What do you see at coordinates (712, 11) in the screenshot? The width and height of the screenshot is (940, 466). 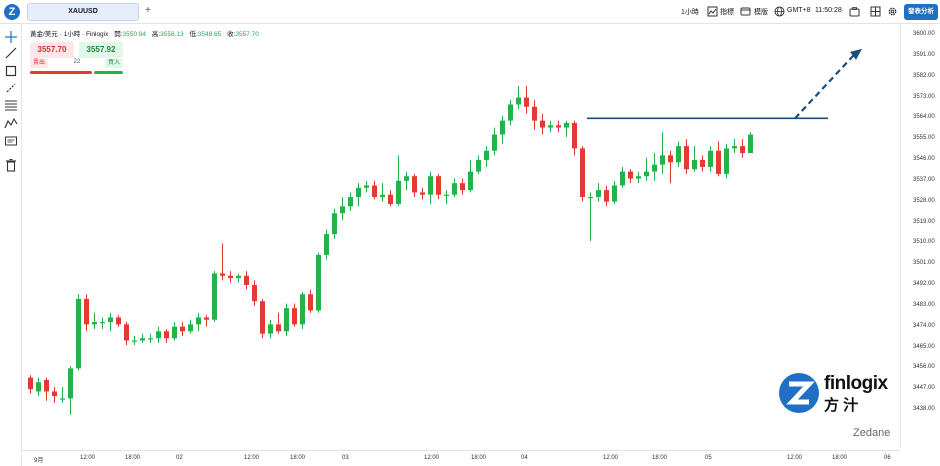 I see `indicators-icon` at bounding box center [712, 11].